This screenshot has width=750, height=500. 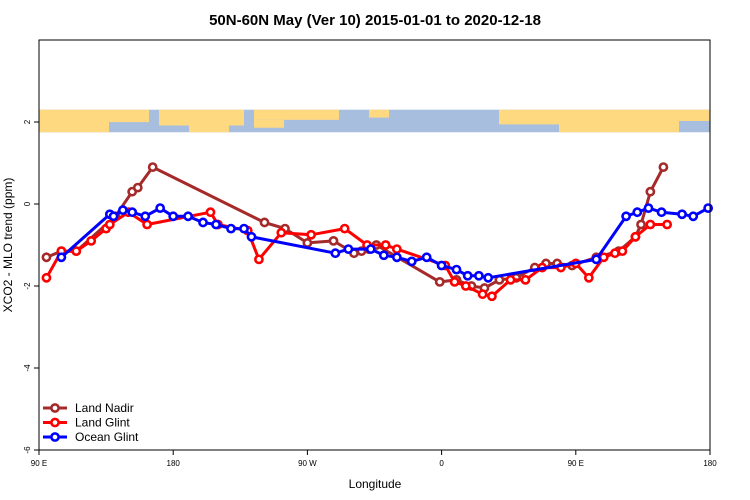 What do you see at coordinates (375, 484) in the screenshot?
I see `x-axis-label: Longitude` at bounding box center [375, 484].